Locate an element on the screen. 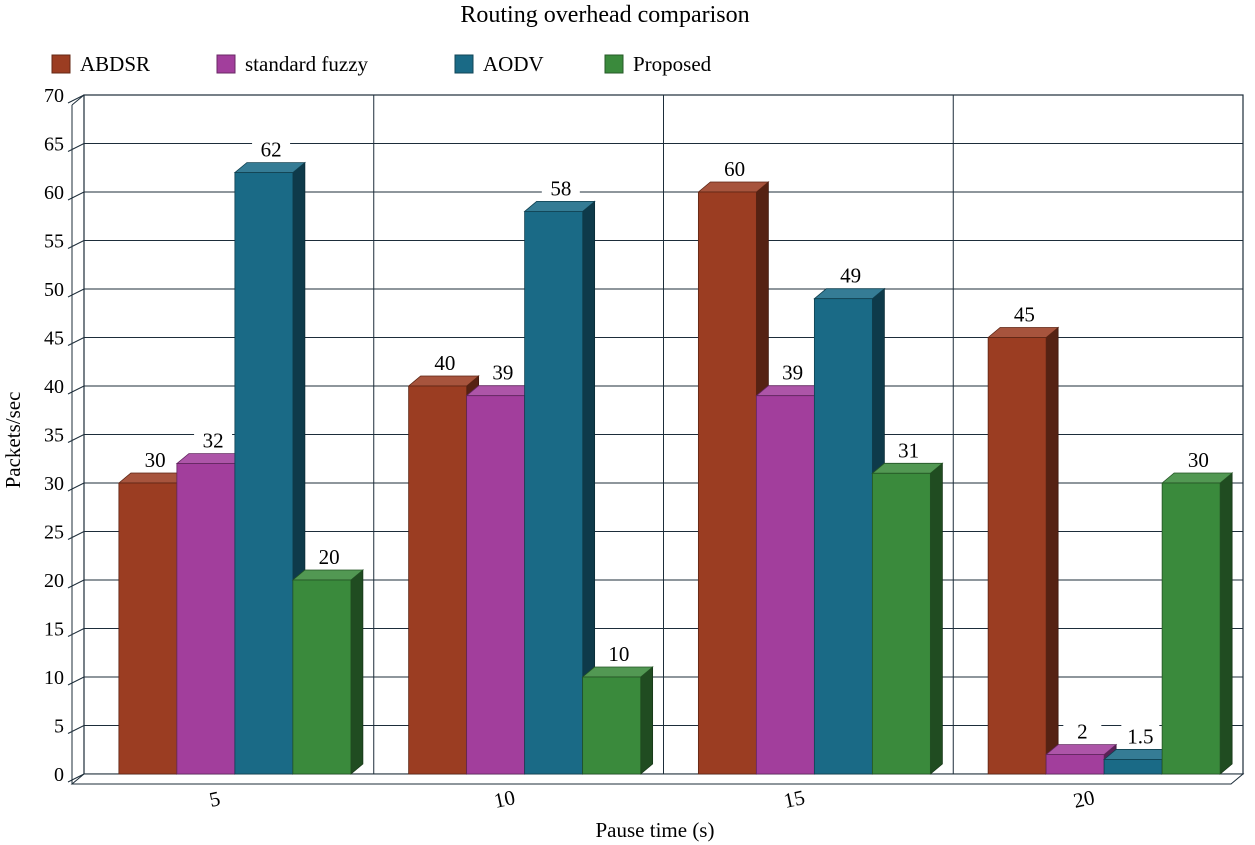  x-tick-label-20: 20 is located at coordinates (1084, 799).